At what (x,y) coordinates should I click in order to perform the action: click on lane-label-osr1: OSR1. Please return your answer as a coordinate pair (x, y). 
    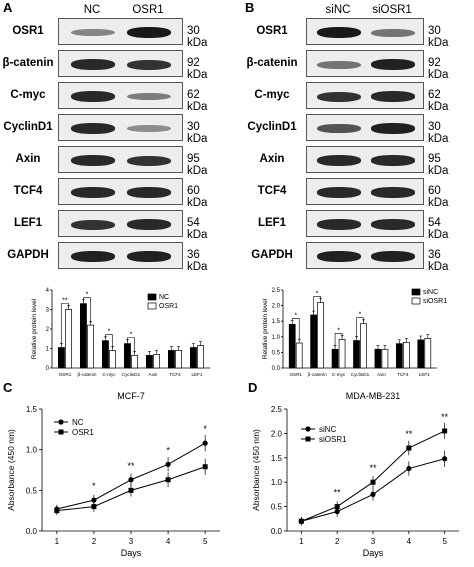
    Looking at the image, I should click on (148, 10).